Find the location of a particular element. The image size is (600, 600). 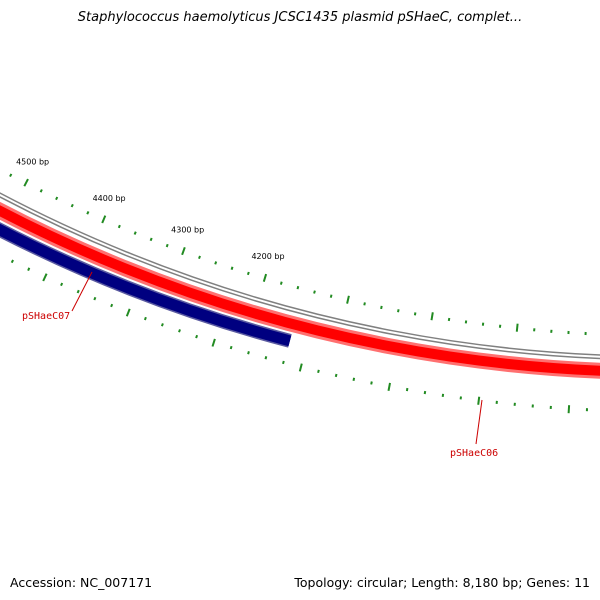

scale-label: 4200 bp is located at coordinates (267, 256).